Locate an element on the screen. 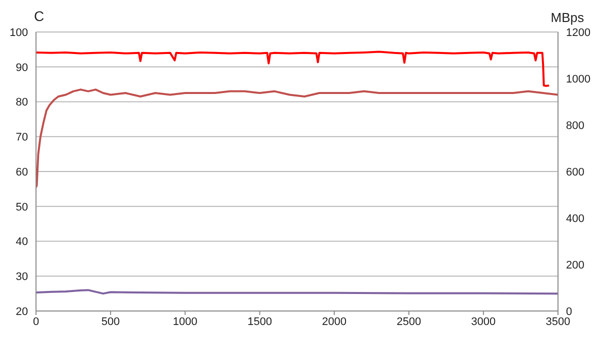 The width and height of the screenshot is (600, 339). x-tick-label: 2000 is located at coordinates (334, 322).